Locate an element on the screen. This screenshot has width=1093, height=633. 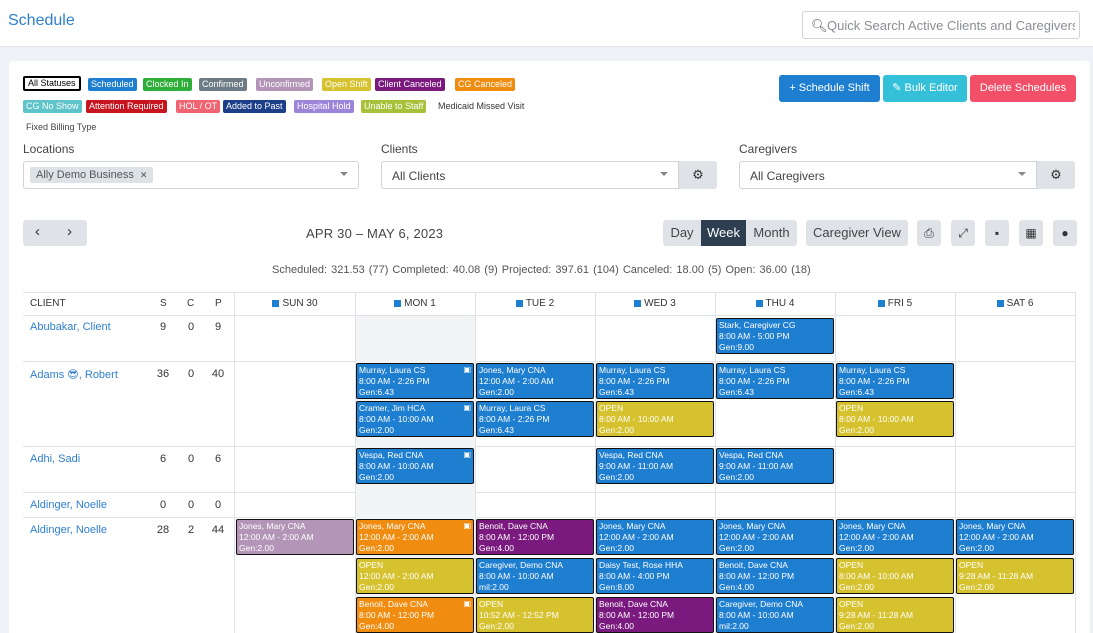
view-month-button: Month is located at coordinates (771, 233).